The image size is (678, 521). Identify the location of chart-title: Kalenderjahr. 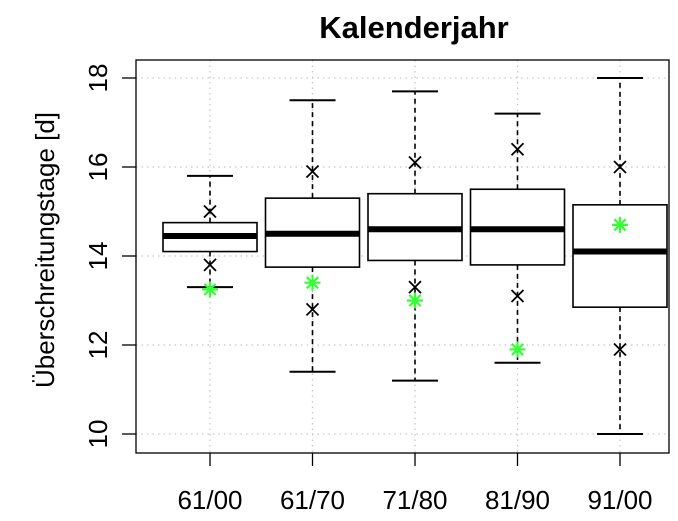
(414, 27).